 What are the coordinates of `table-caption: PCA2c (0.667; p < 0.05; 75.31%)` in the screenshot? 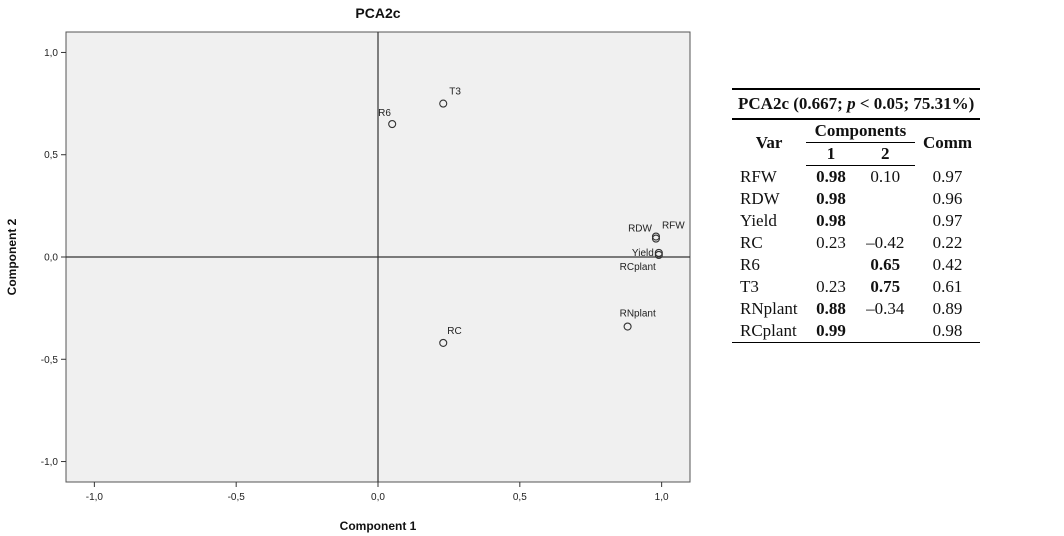 It's located at (856, 104).